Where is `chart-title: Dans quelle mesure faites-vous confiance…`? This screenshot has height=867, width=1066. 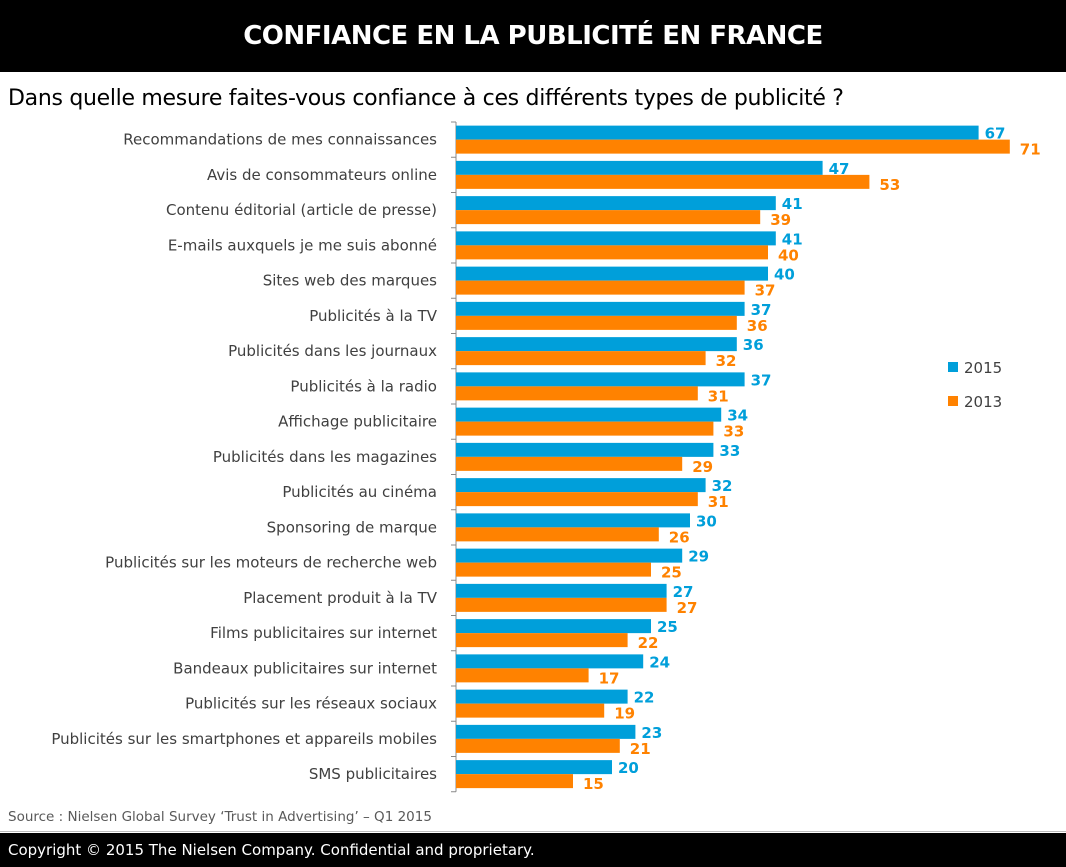 chart-title: Dans quelle mesure faites-vous confiance… is located at coordinates (426, 98).